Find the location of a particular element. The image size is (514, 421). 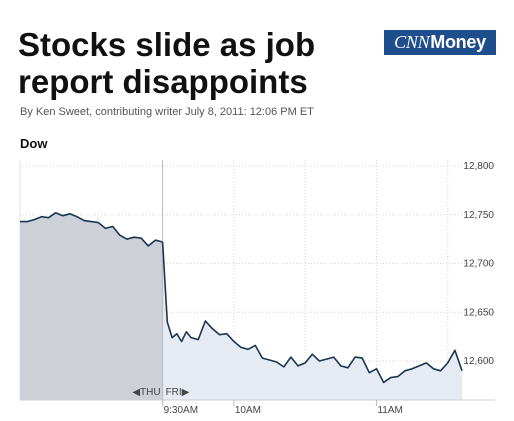

x-tick-label: FRI▶ is located at coordinates (178, 392).